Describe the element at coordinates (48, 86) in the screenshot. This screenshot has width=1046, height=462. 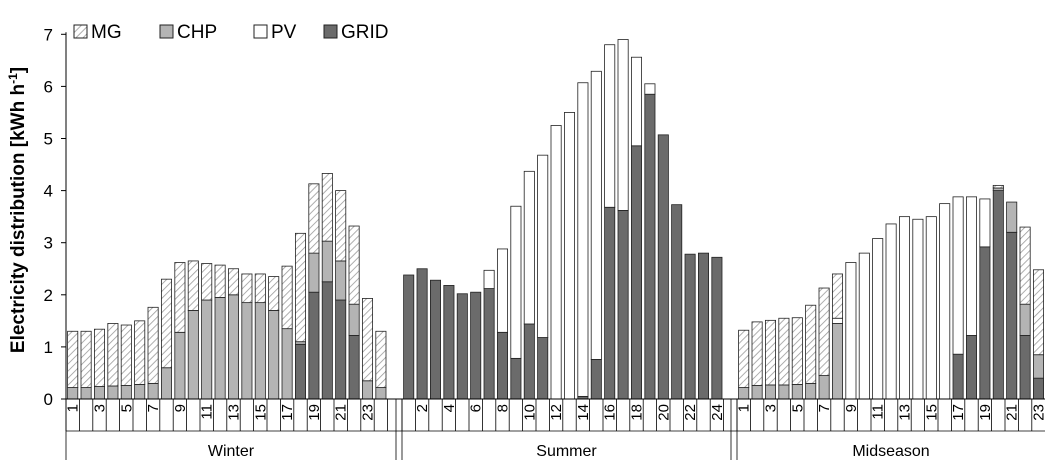
I see `y-tick-label: 6` at that location.